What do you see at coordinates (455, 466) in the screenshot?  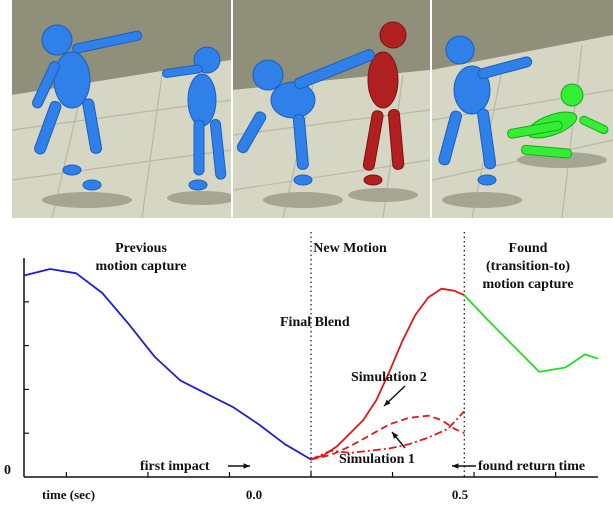 I see `arrow-found-return-head` at bounding box center [455, 466].